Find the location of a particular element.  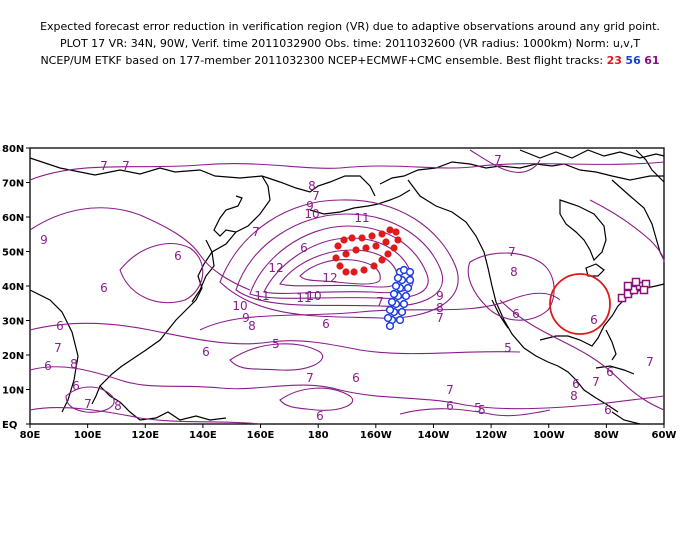

flight-track-purple is located at coordinates (634, 290).